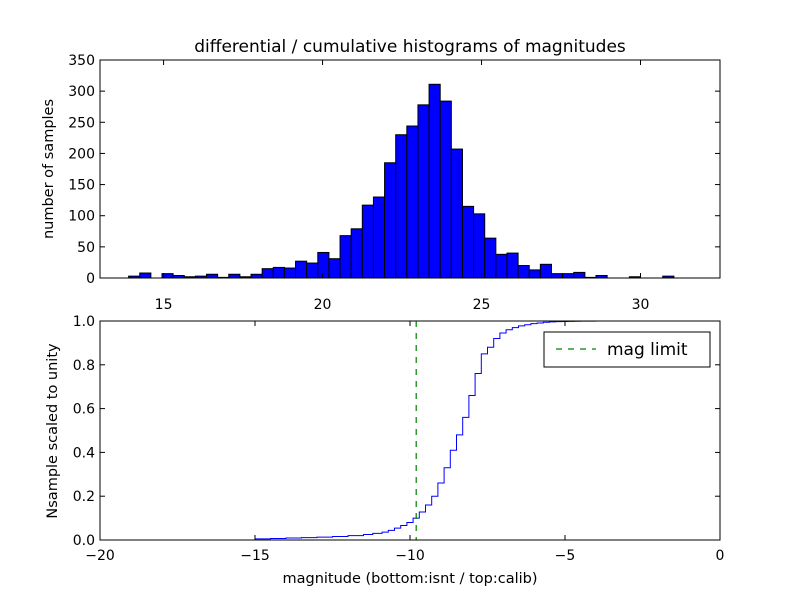 Image resolution: width=800 pixels, height=600 pixels. What do you see at coordinates (81, 217) in the screenshot?
I see `top-y-tick-label: 100` at bounding box center [81, 217].